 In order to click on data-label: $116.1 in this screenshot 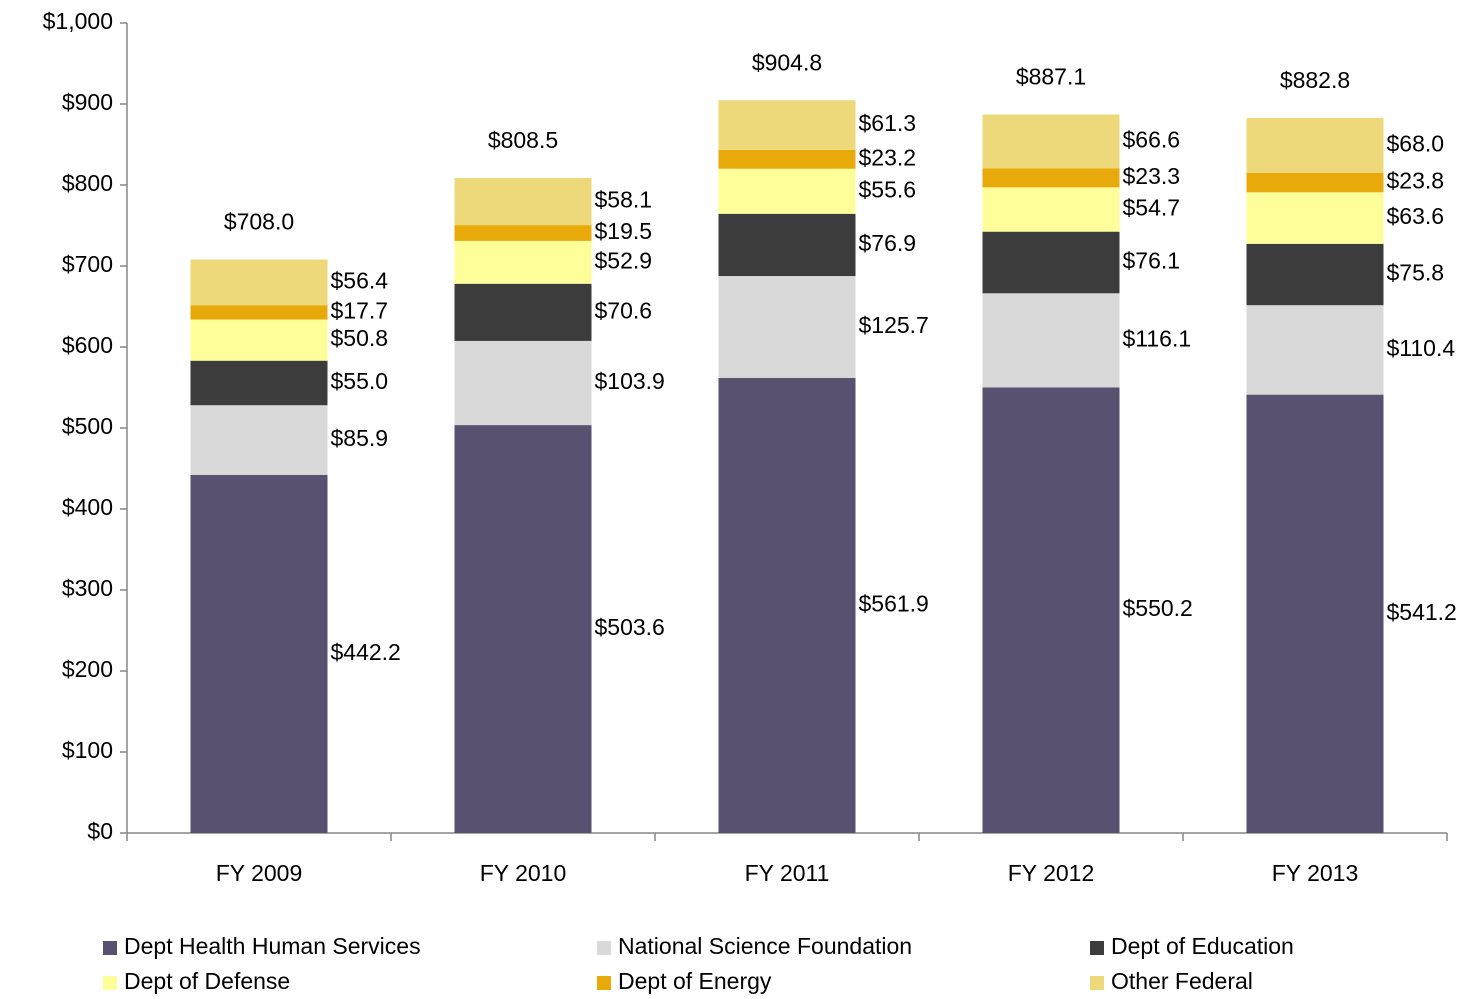, I will do `click(1157, 338)`.